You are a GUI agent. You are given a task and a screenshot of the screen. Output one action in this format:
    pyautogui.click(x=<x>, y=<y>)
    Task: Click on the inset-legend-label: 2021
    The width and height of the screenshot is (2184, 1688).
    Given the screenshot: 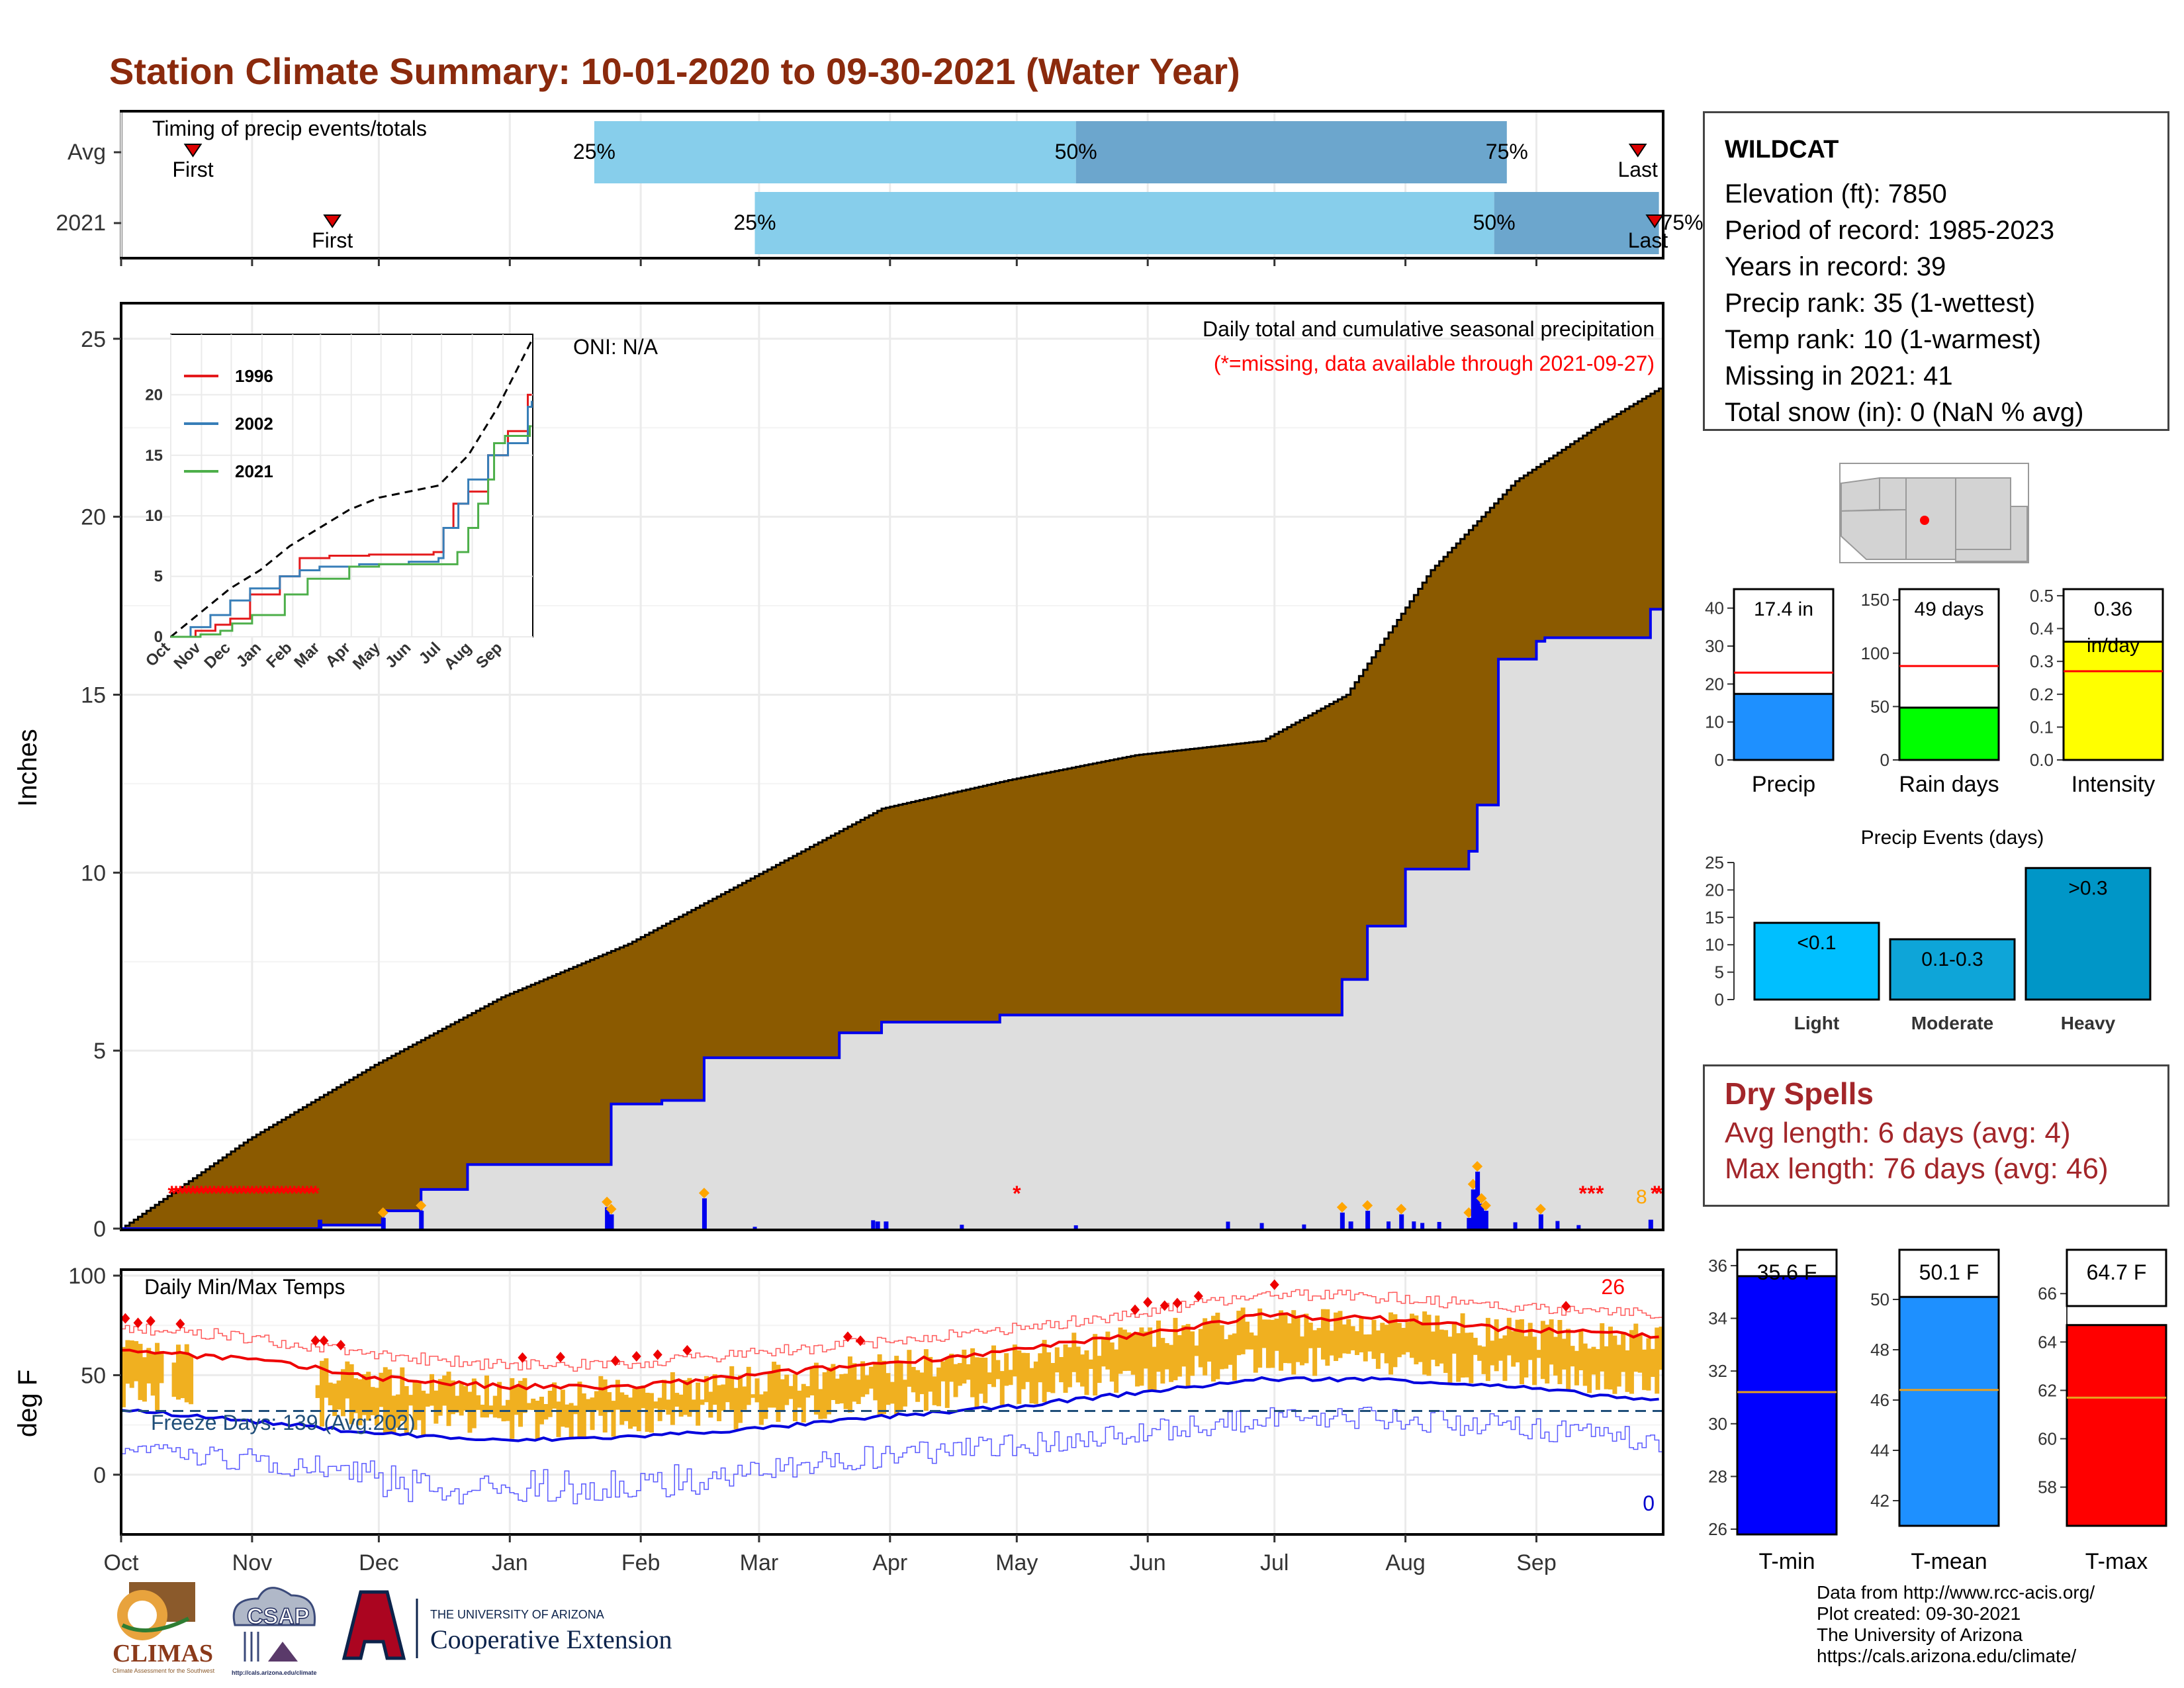 What is the action you would take?
    pyautogui.click(x=254, y=471)
    